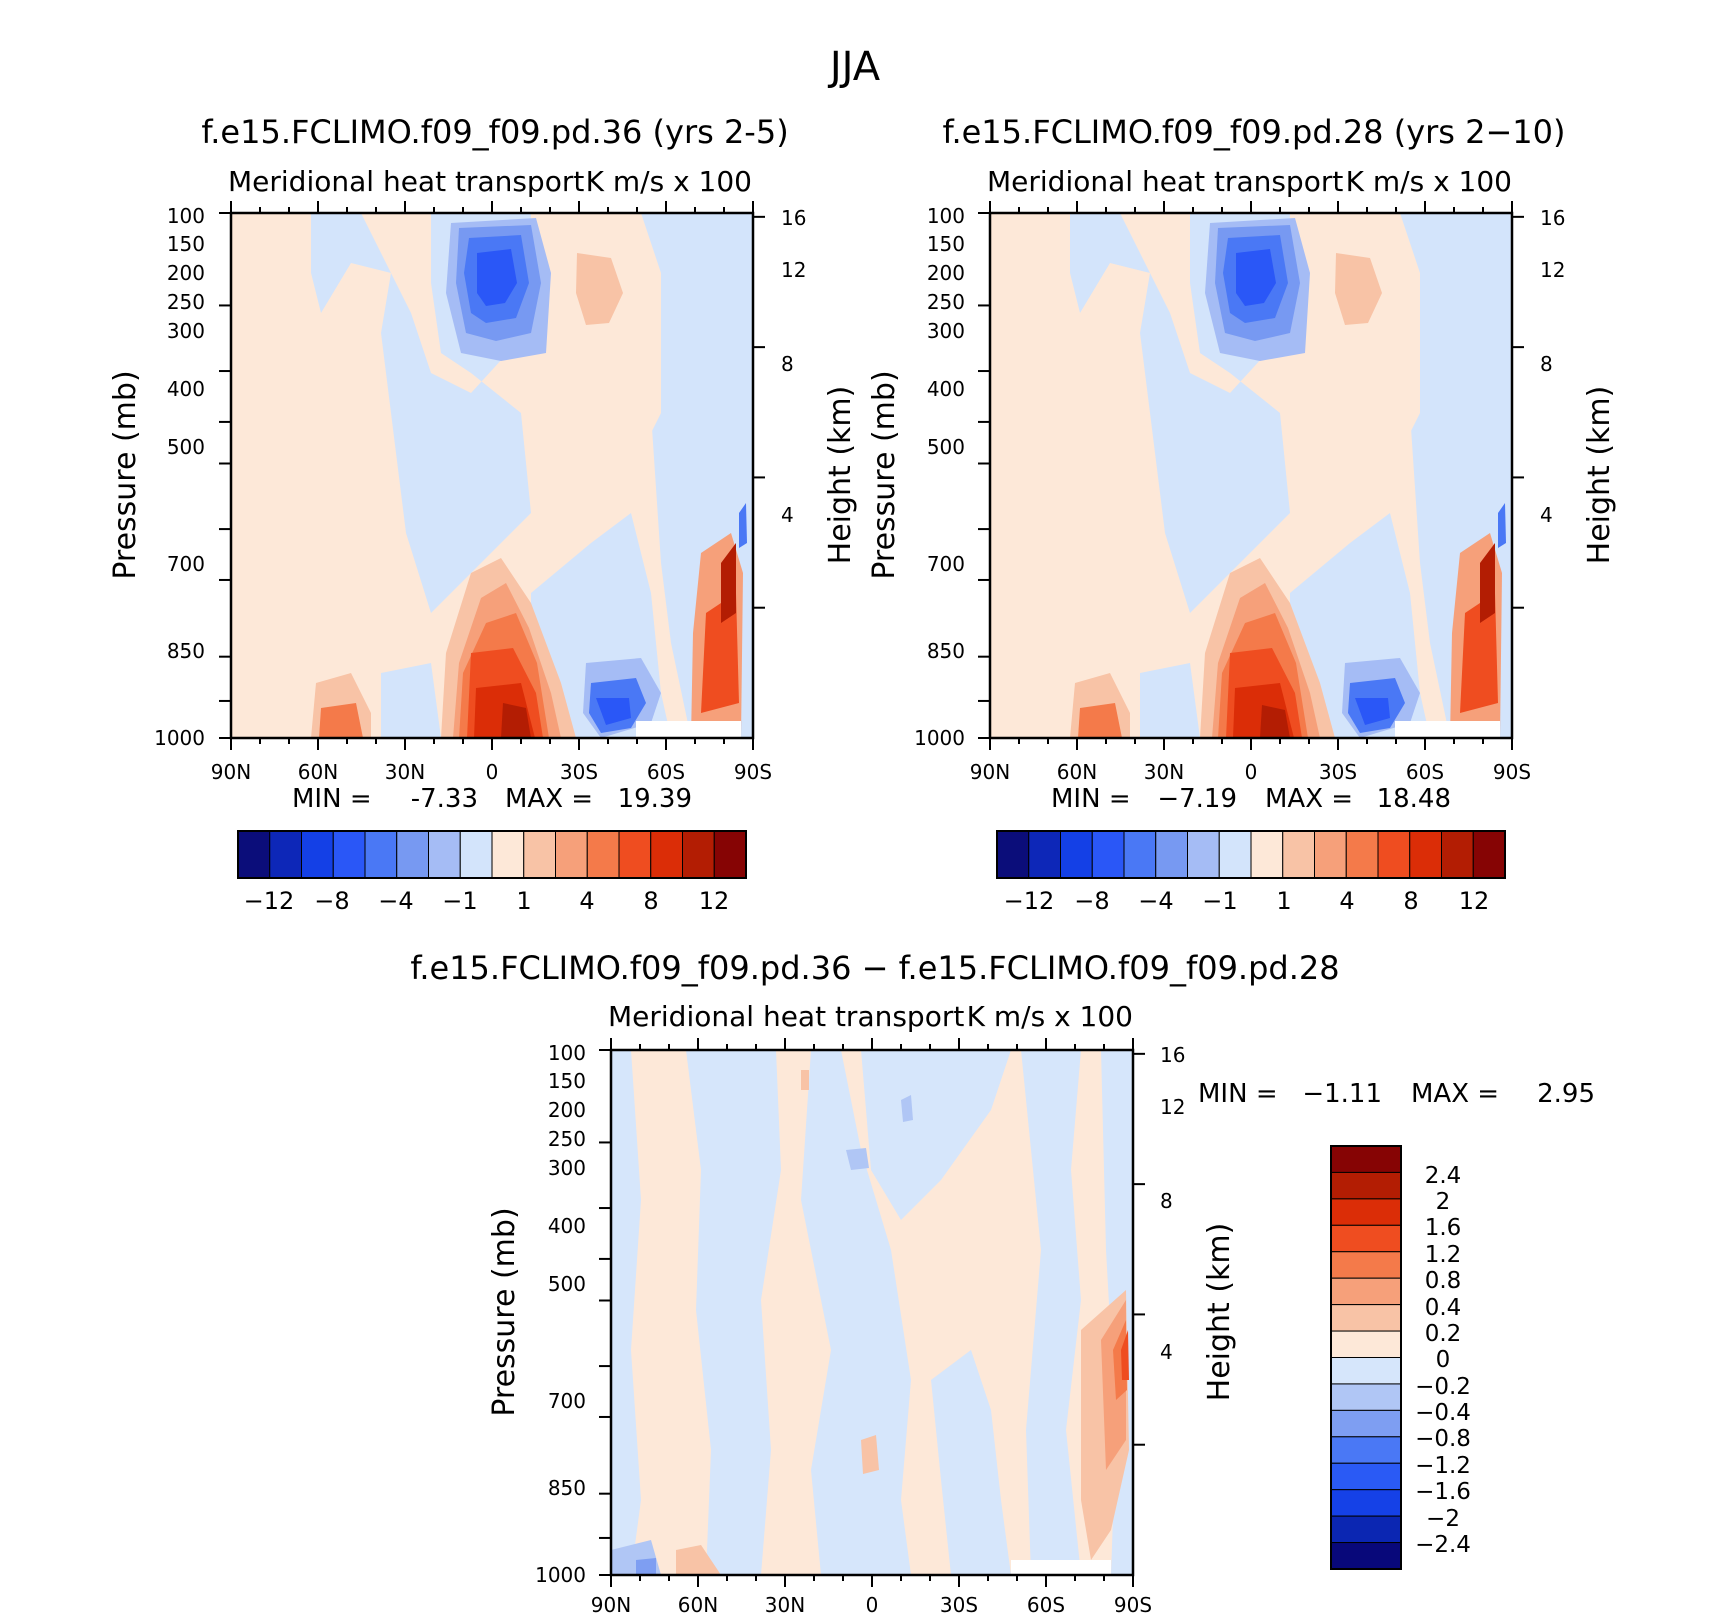 The width and height of the screenshot is (1710, 1616). I want to click on panel-1-rtick-0: 16, so click(793, 218).